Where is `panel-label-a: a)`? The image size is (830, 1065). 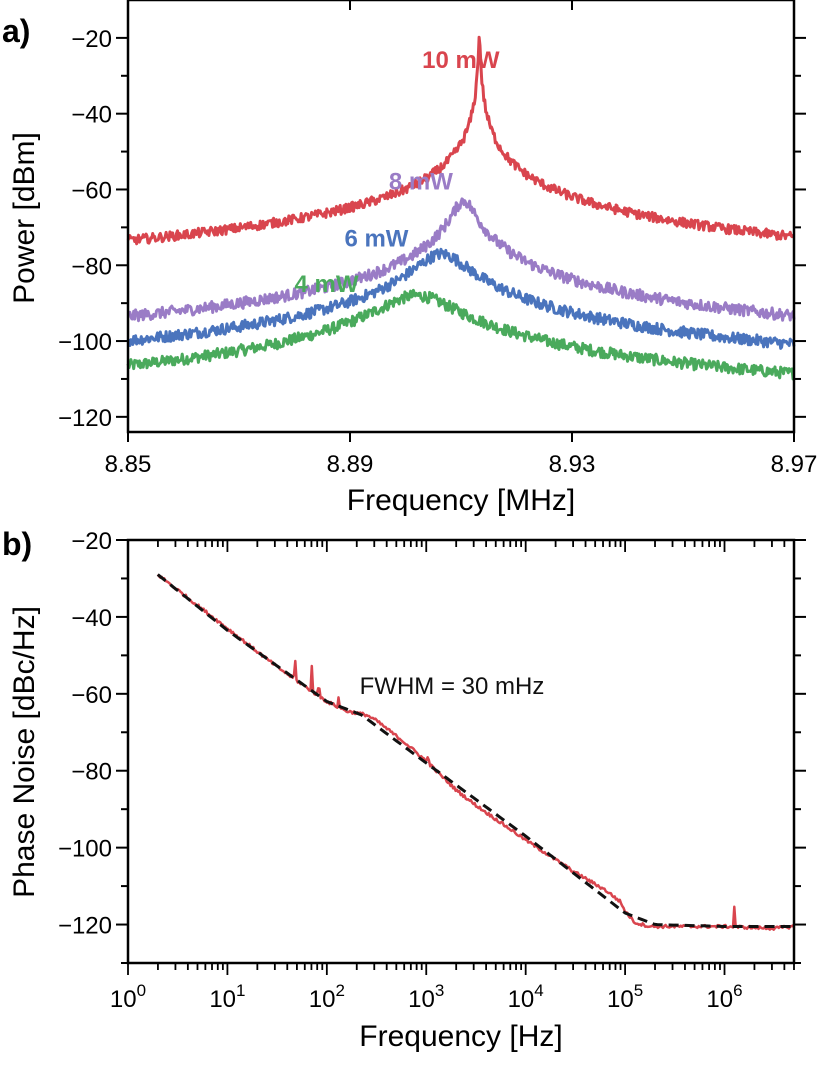
panel-label-a: a) is located at coordinates (16, 31).